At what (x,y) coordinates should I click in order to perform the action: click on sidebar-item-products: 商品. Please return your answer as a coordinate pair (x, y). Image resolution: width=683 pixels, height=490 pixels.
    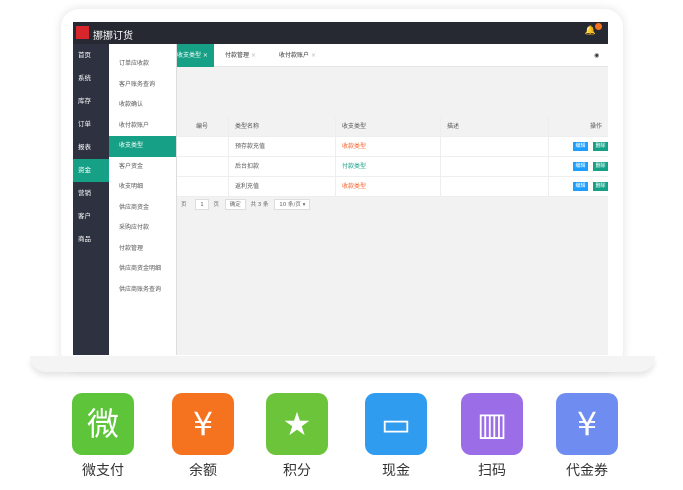
    Looking at the image, I should click on (84, 239).